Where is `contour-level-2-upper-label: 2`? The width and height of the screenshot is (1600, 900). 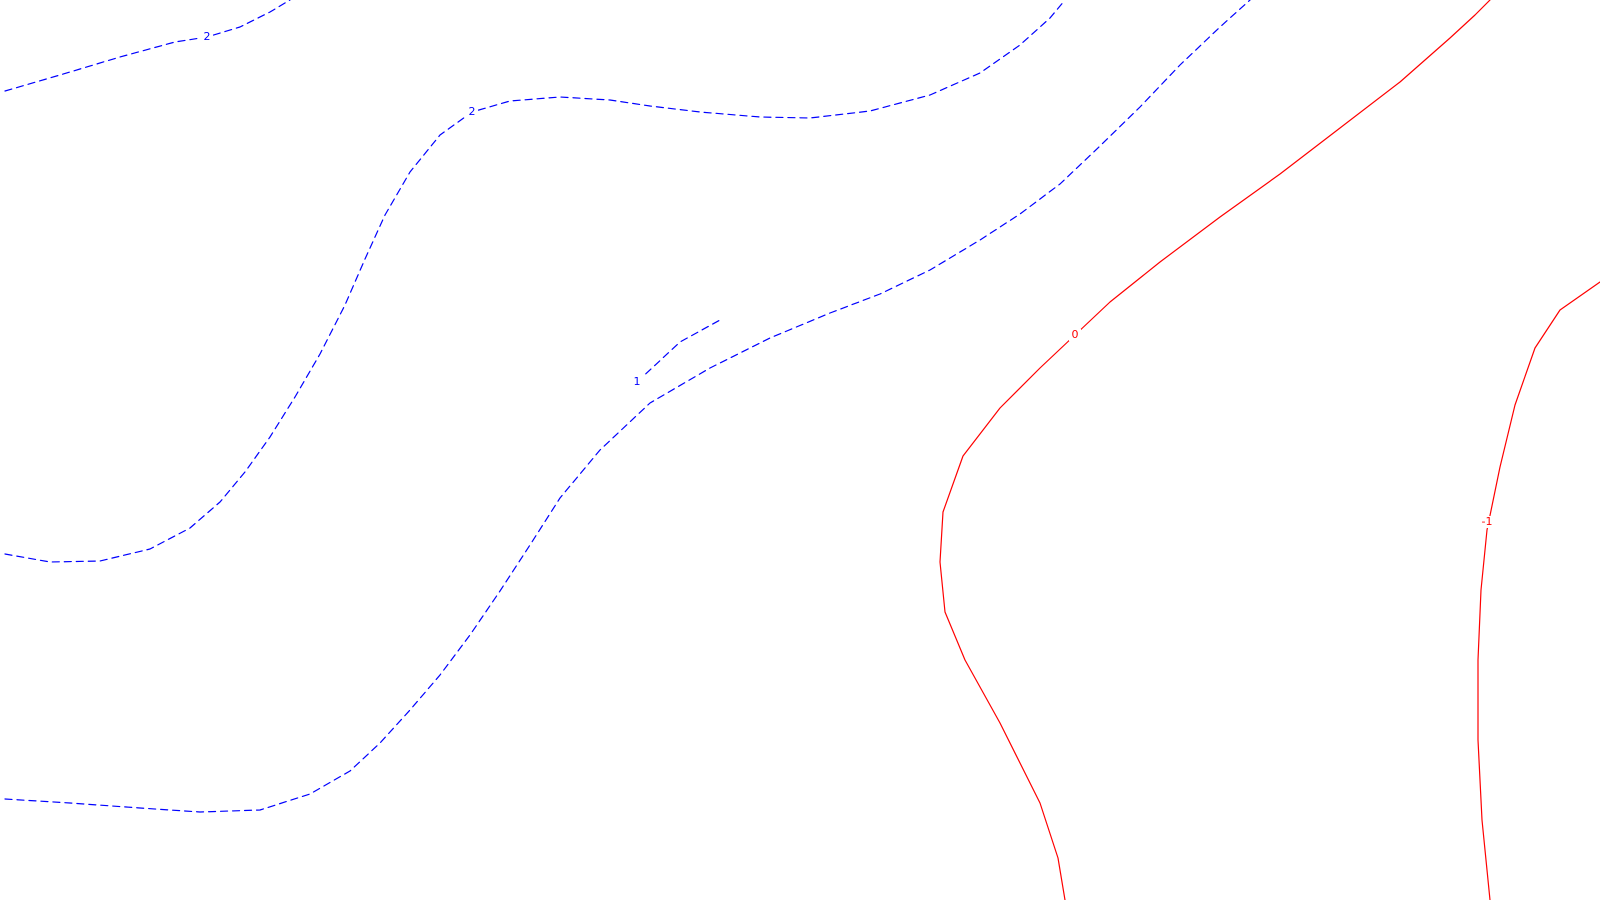 contour-level-2-upper-label: 2 is located at coordinates (207, 36).